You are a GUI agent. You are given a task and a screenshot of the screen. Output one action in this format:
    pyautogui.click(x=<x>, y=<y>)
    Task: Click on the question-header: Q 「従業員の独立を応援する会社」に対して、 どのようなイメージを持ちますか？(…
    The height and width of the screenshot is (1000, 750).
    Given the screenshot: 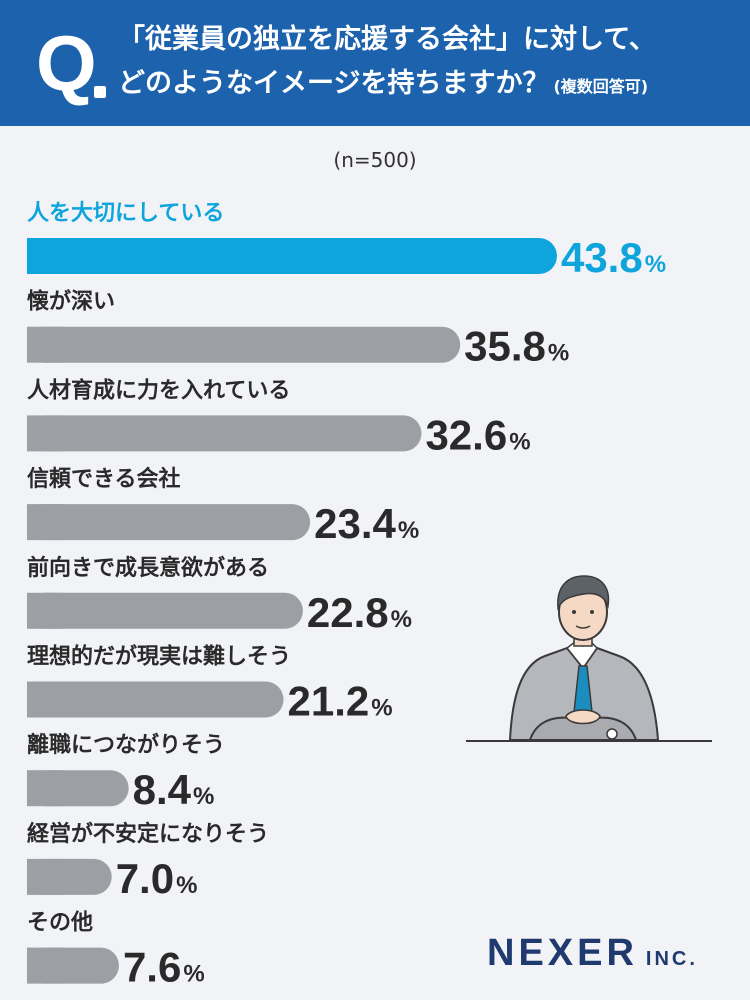 What is the action you would take?
    pyautogui.click(x=375, y=63)
    